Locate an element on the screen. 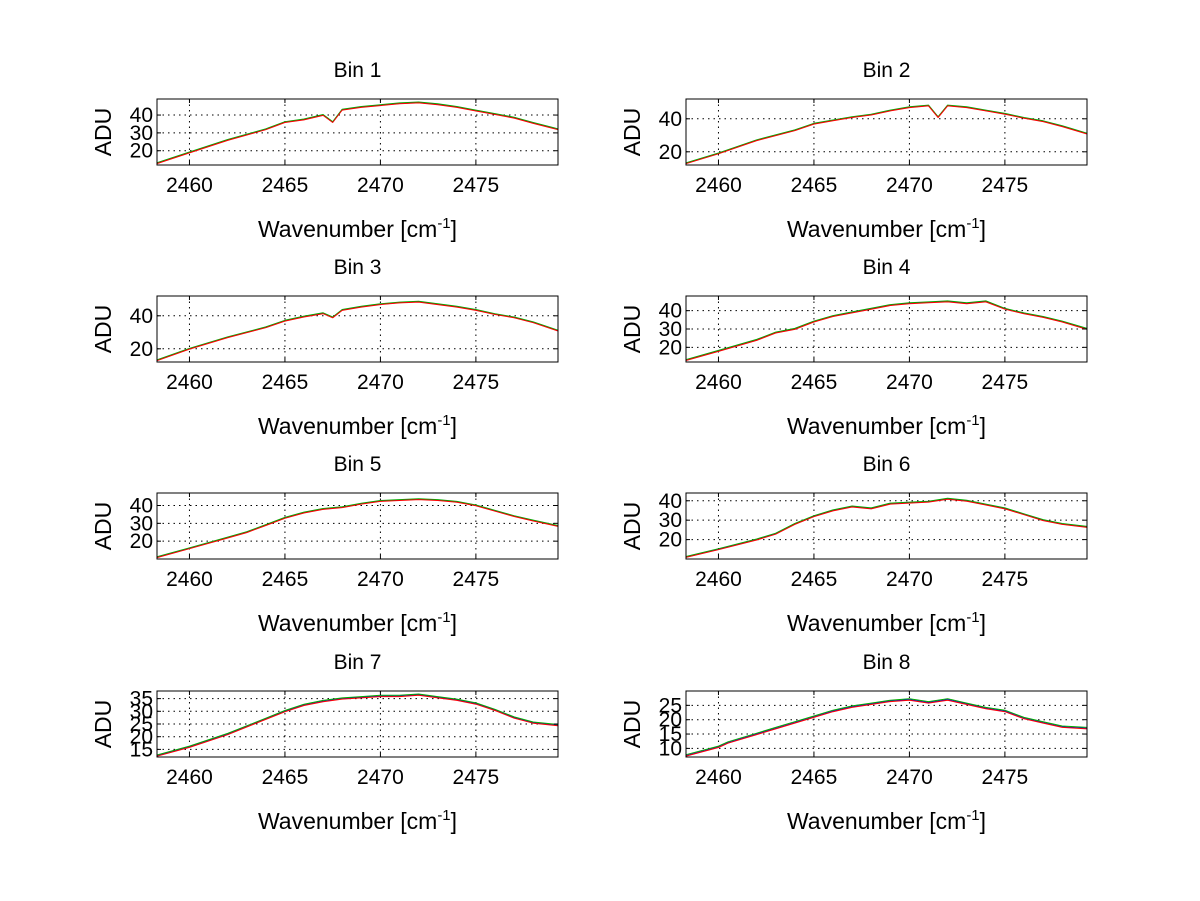 This screenshot has width=1200, height=901. subplot-title: Bin 3 is located at coordinates (358, 267).